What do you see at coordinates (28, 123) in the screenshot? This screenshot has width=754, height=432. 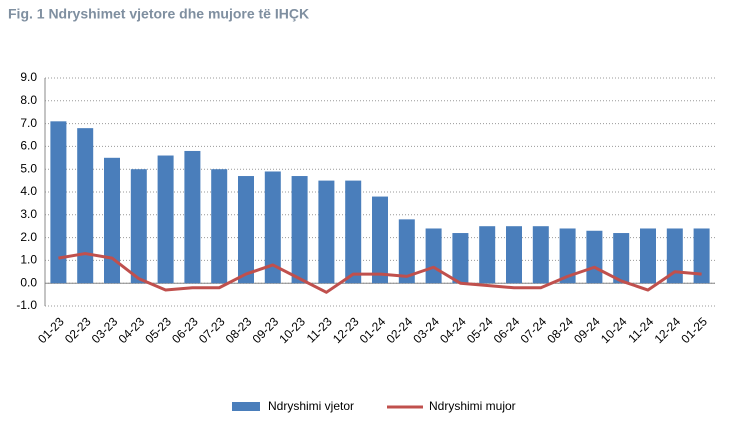 I see `y-tick-label: 7.0` at bounding box center [28, 123].